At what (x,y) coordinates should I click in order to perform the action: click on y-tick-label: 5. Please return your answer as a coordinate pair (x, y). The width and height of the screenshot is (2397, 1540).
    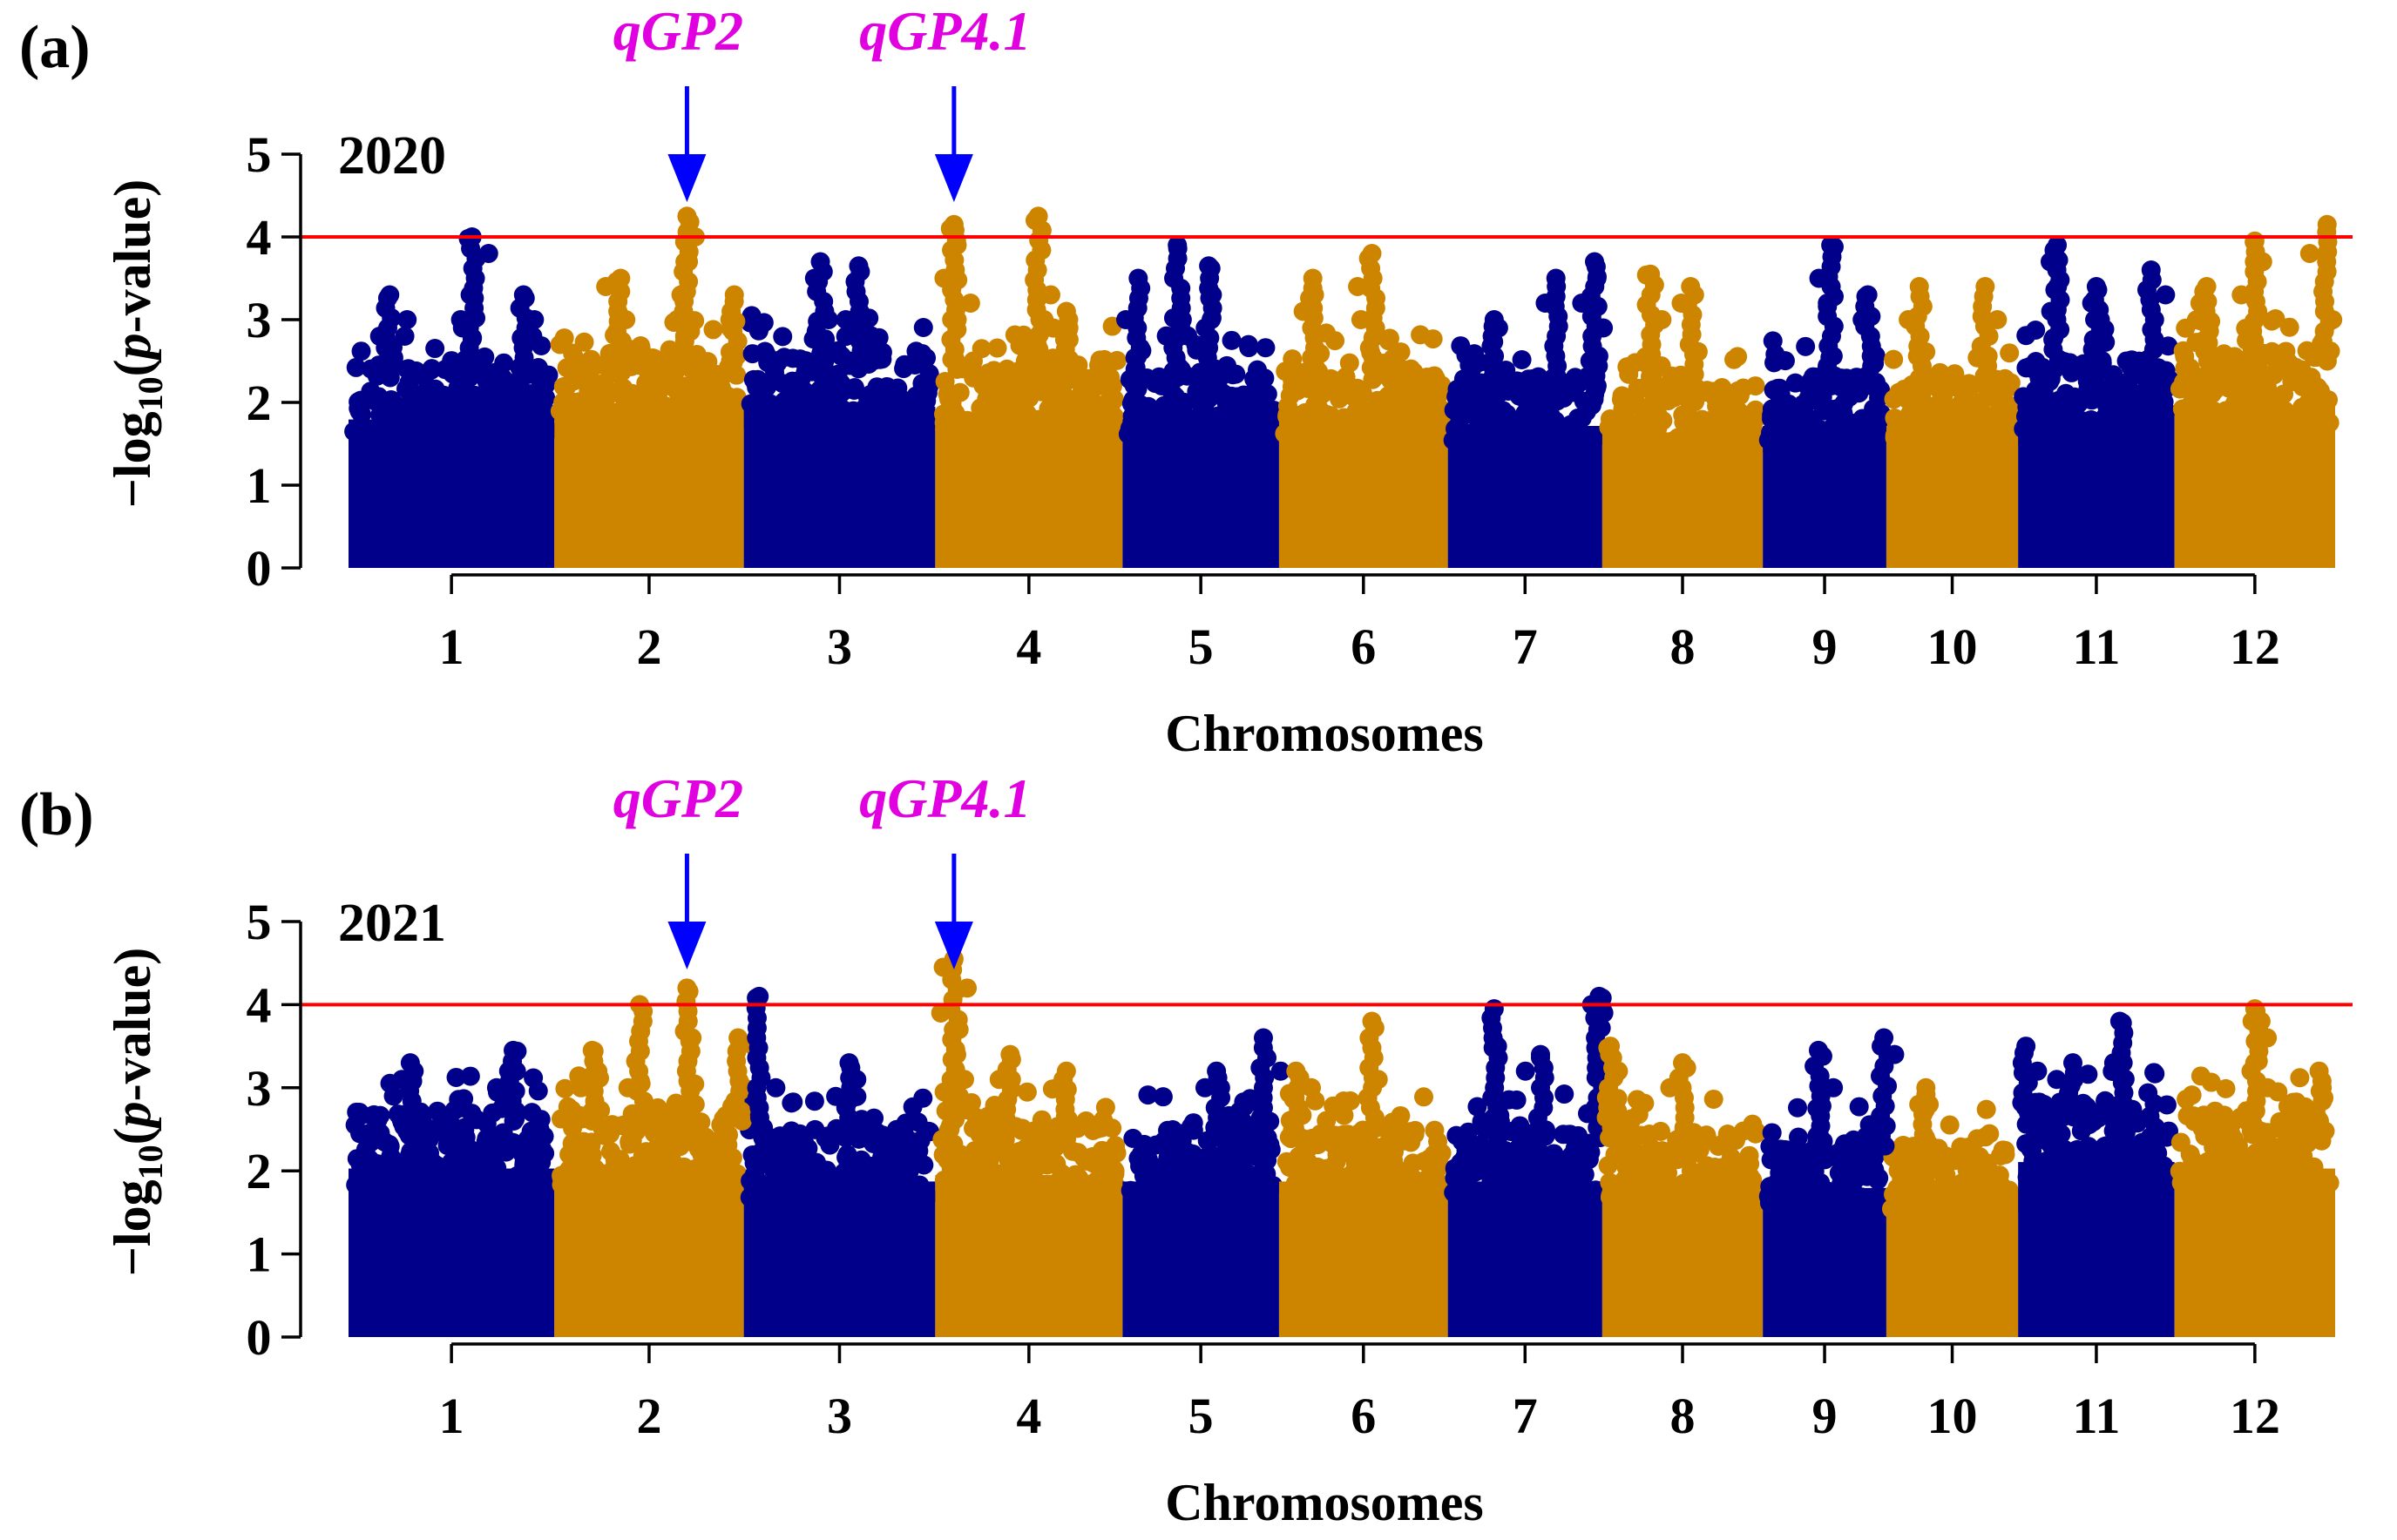
    Looking at the image, I should click on (259, 154).